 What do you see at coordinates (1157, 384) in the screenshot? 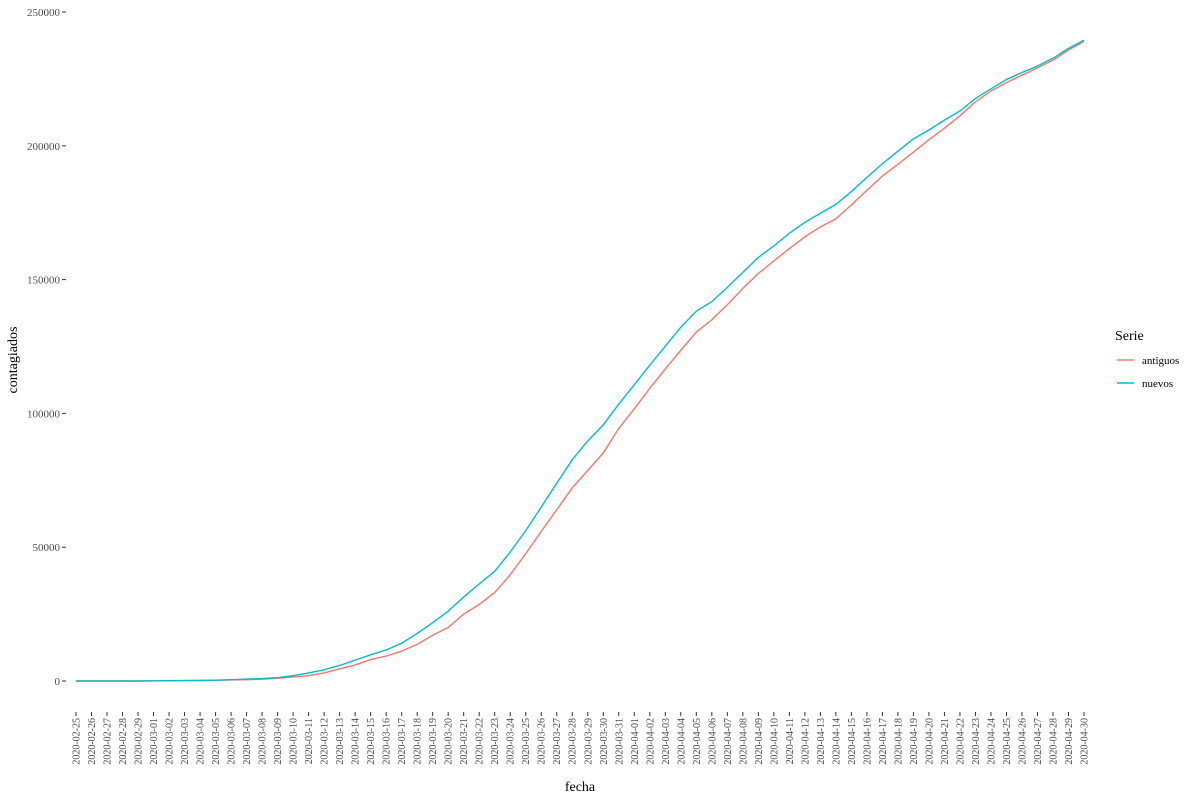
I see `legend-label-nuevos: nuevos` at bounding box center [1157, 384].